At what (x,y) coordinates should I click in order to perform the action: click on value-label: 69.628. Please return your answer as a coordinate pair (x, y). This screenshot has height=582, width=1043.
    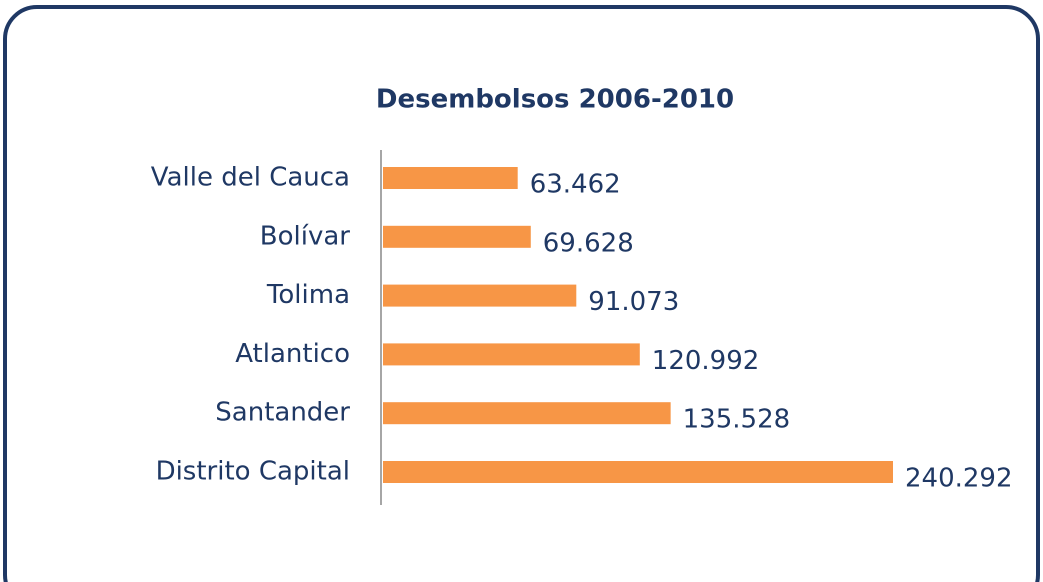
    Looking at the image, I should click on (588, 243).